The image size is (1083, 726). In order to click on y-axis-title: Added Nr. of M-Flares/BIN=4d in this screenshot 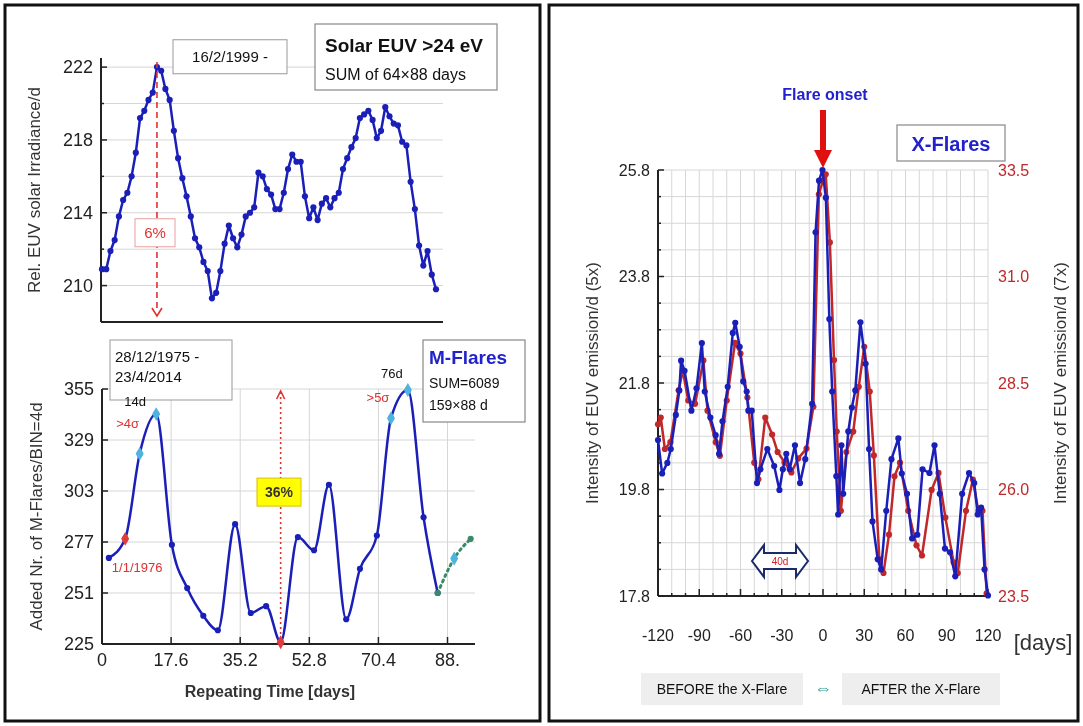, I will do `click(36, 516)`.